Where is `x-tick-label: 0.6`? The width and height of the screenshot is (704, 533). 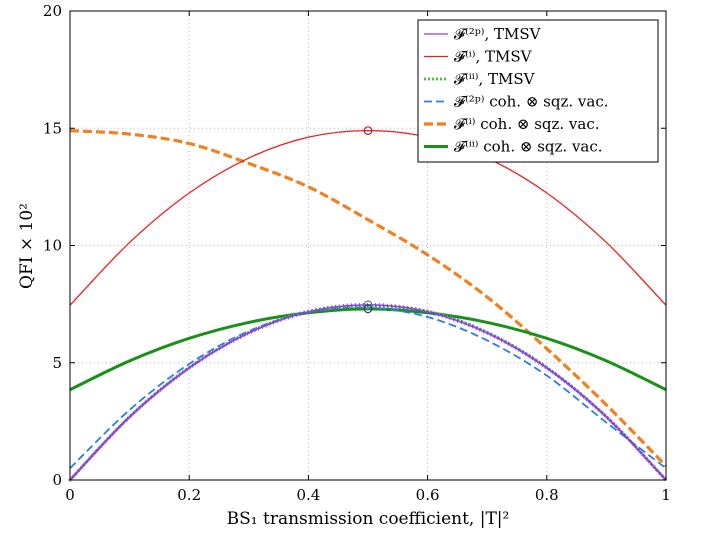
x-tick-label: 0.6 is located at coordinates (428, 495).